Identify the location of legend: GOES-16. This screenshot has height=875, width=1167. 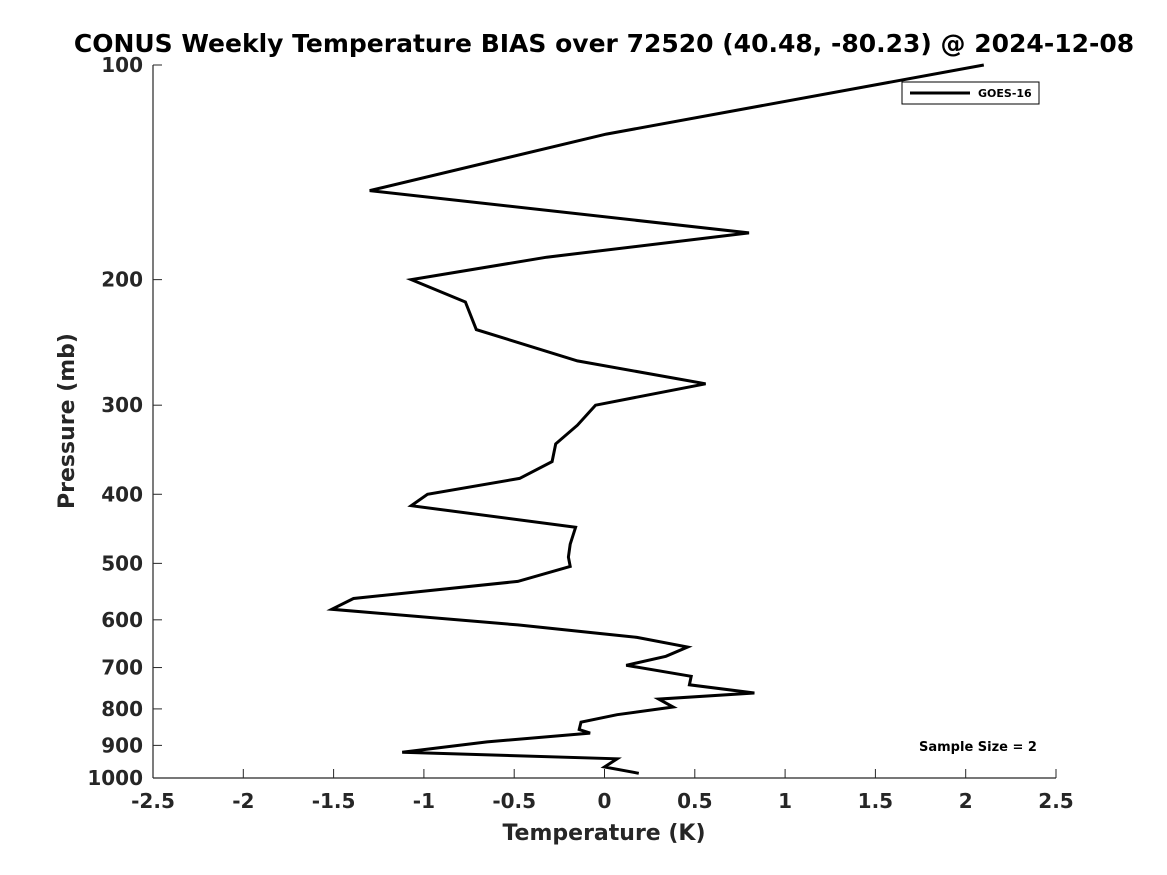
(970, 93).